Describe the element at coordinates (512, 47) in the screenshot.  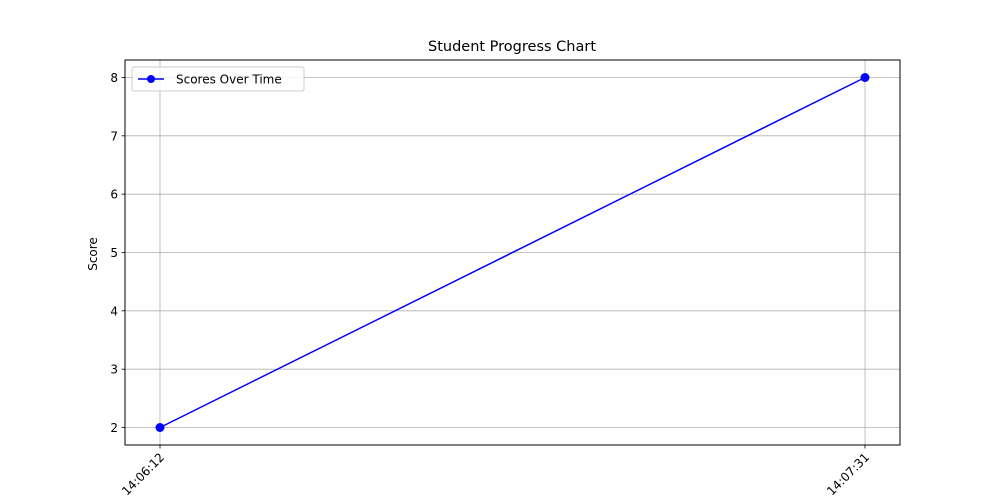
I see `chart-title: Student Progress Chart` at that location.